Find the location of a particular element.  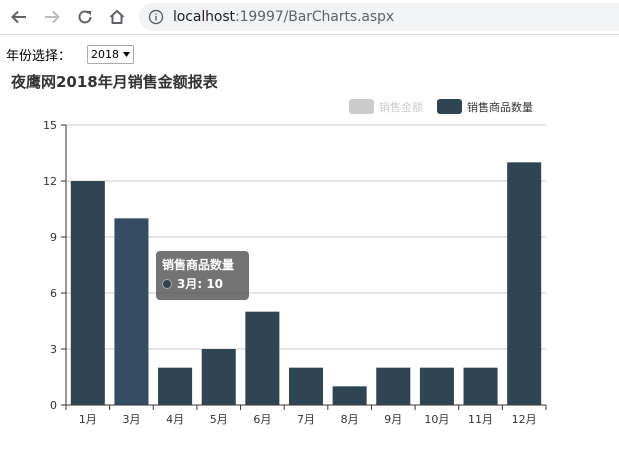

forward-button is located at coordinates (52, 17).